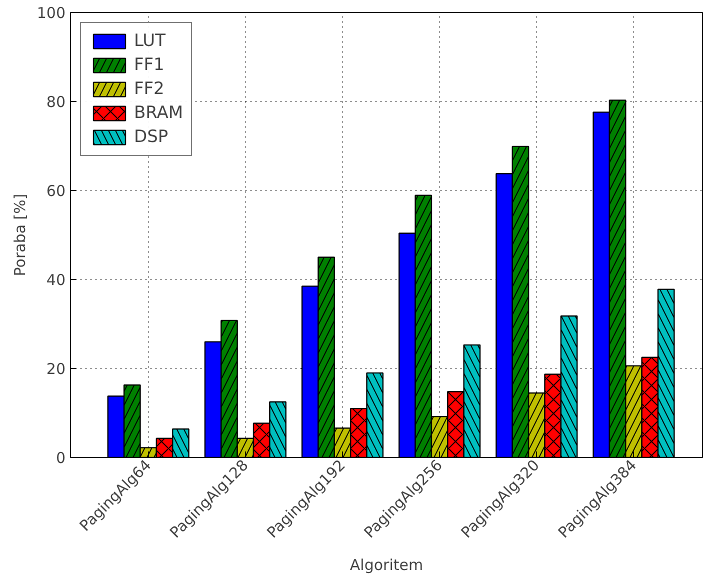 The width and height of the screenshot is (704, 577). What do you see at coordinates (150, 41) in the screenshot?
I see `legend-label: LUT` at bounding box center [150, 41].